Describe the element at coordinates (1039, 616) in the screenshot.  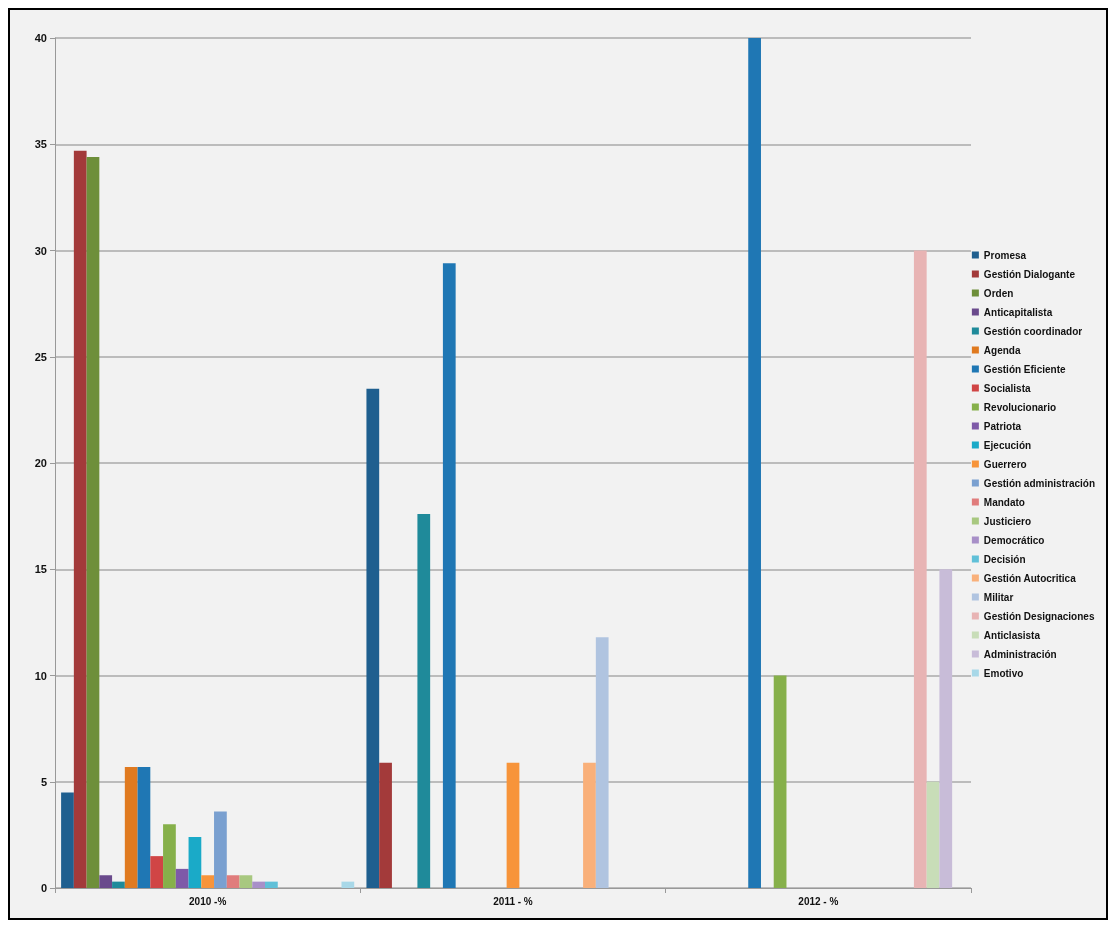
I see `legend-label: Gestión Designaciones` at that location.